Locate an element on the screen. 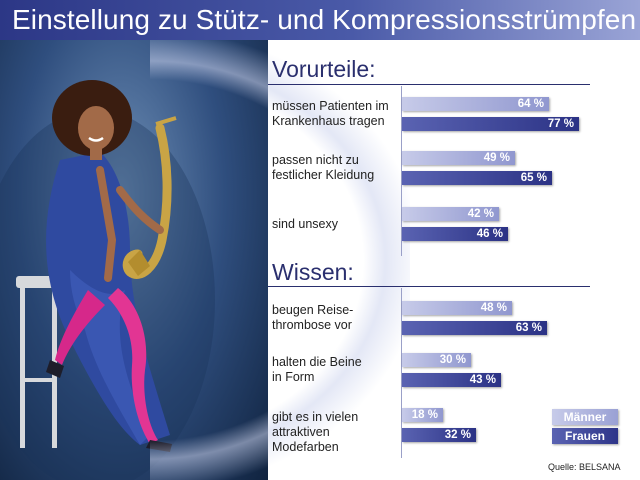  bar-value-label: 18 % is located at coordinates (424, 415).